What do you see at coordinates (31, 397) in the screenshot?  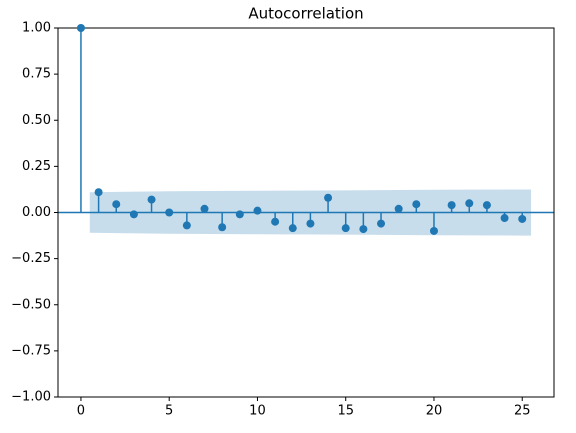 I see `y-tick-label: −1.00` at bounding box center [31, 397].